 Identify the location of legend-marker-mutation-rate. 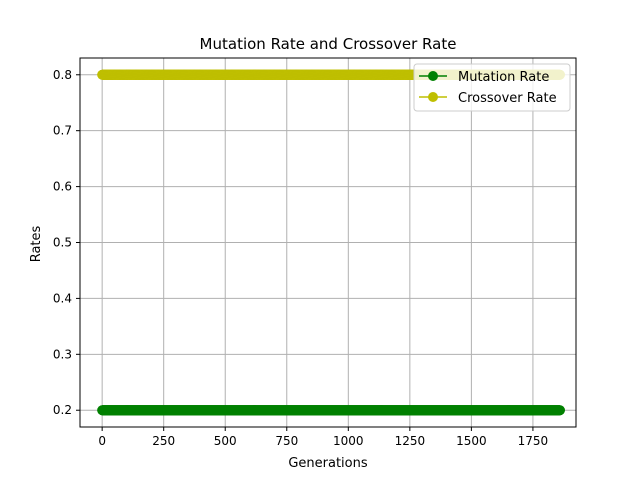
(433, 76).